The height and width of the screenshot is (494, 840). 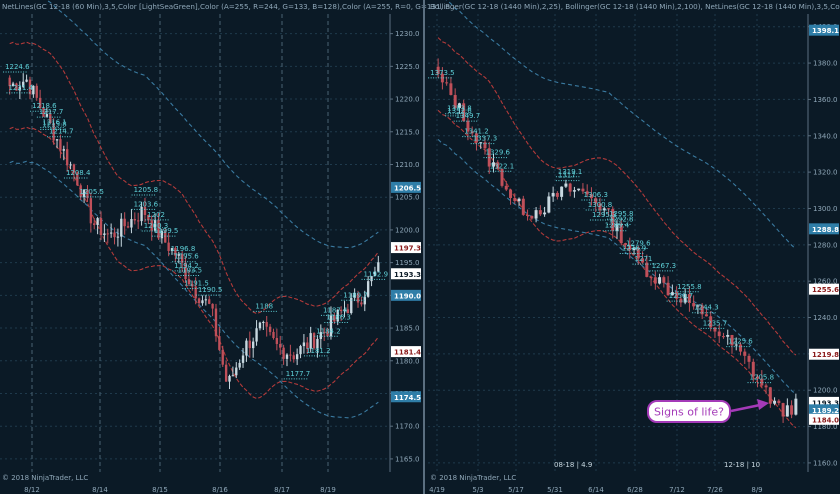 What do you see at coordinates (91, 192) in the screenshot?
I see `hourly-annotation-label-8: 1205.5` at bounding box center [91, 192].